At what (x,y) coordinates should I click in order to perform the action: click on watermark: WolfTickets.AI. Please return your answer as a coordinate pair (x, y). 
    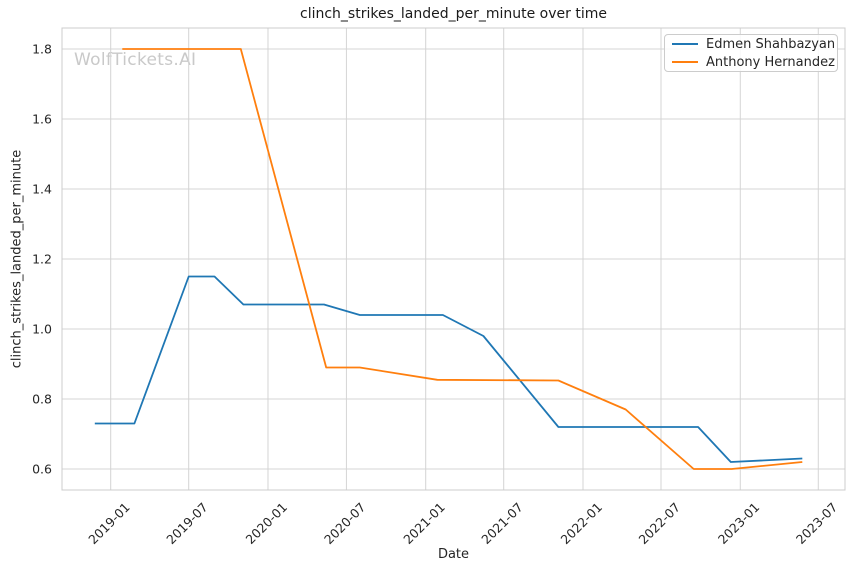
    Looking at the image, I should click on (135, 60).